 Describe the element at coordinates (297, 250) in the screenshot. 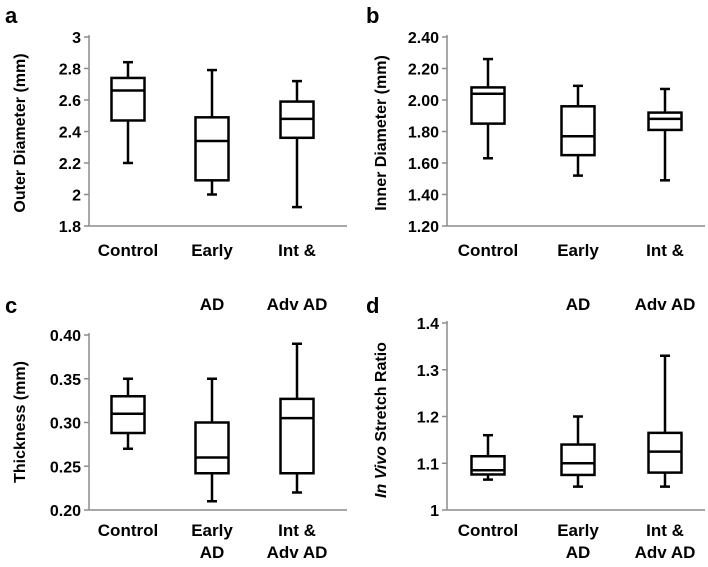

I see `panel-a-category-label: Int &` at that location.